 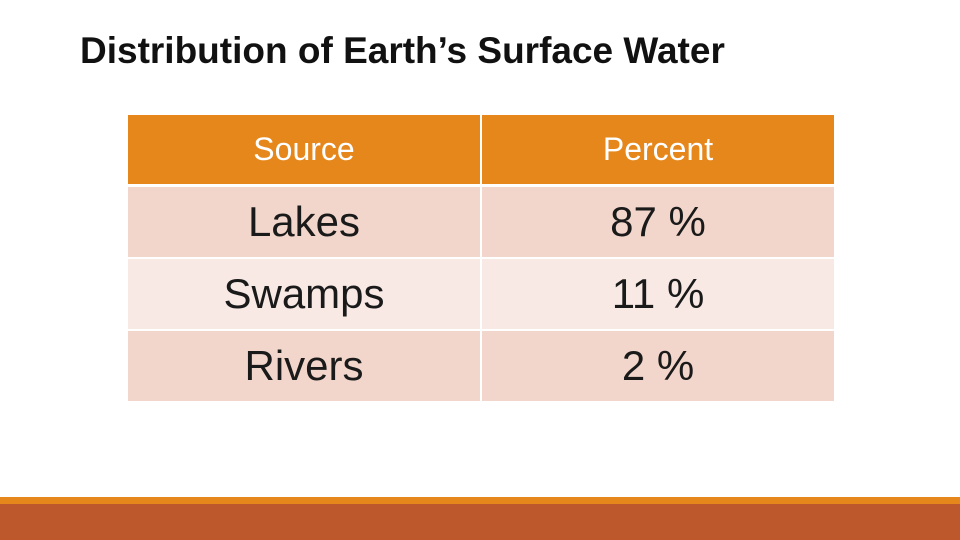 I want to click on cell-source: Swamps, so click(x=305, y=295).